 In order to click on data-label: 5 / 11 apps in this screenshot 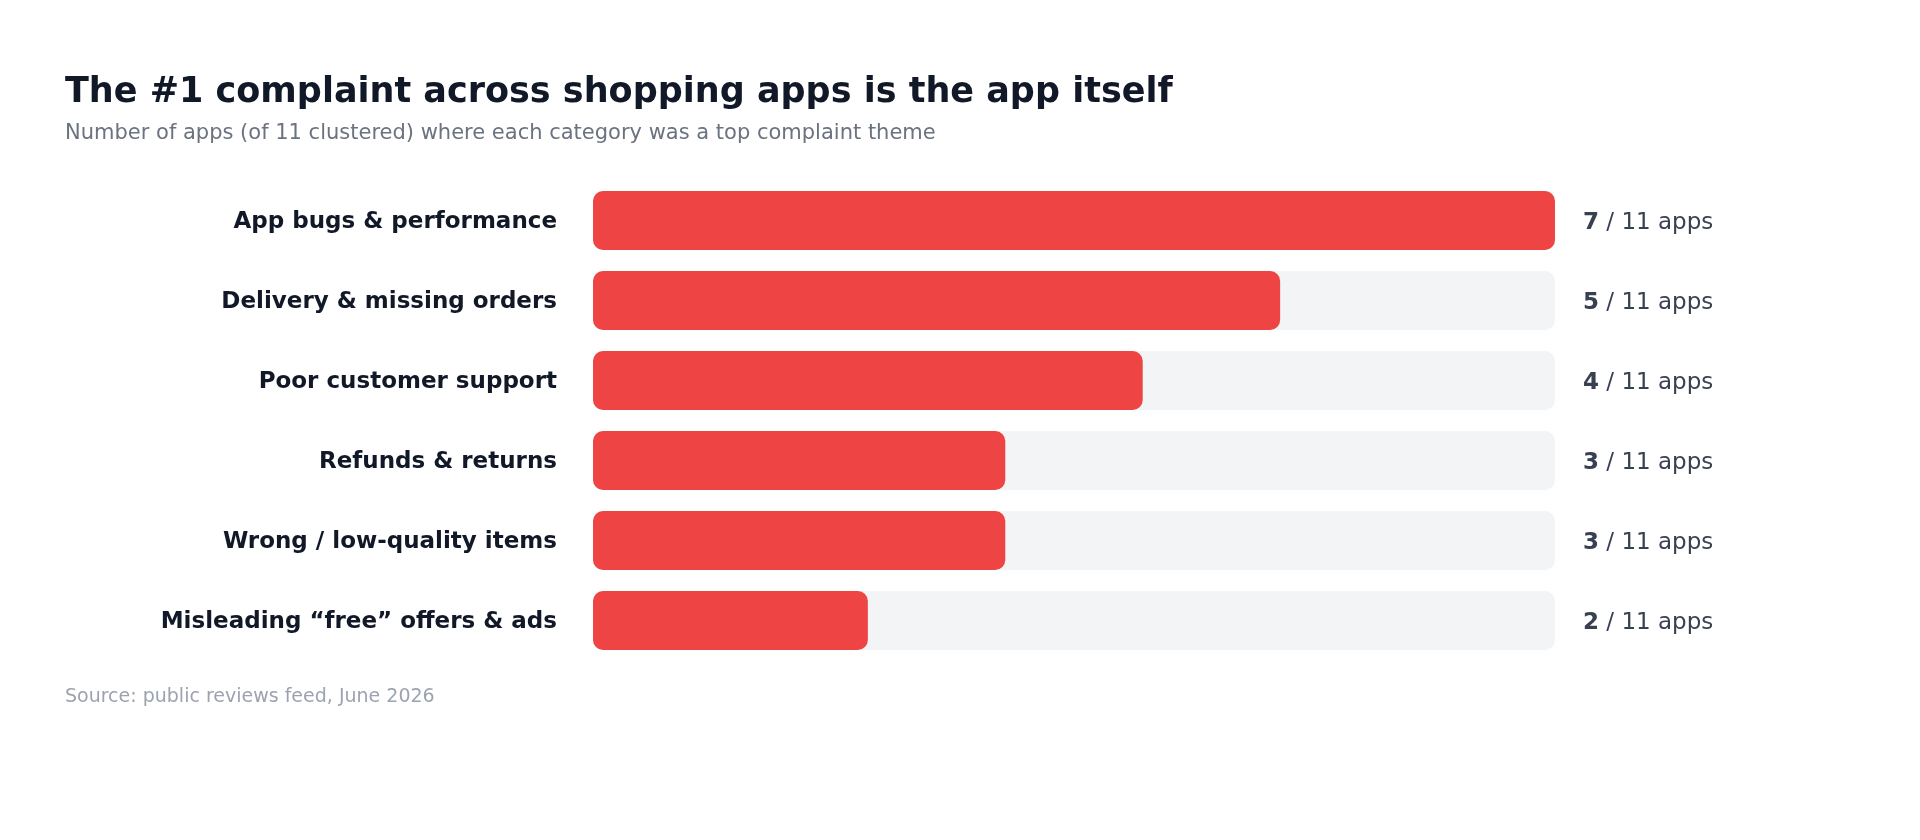, I will do `click(1648, 300)`.